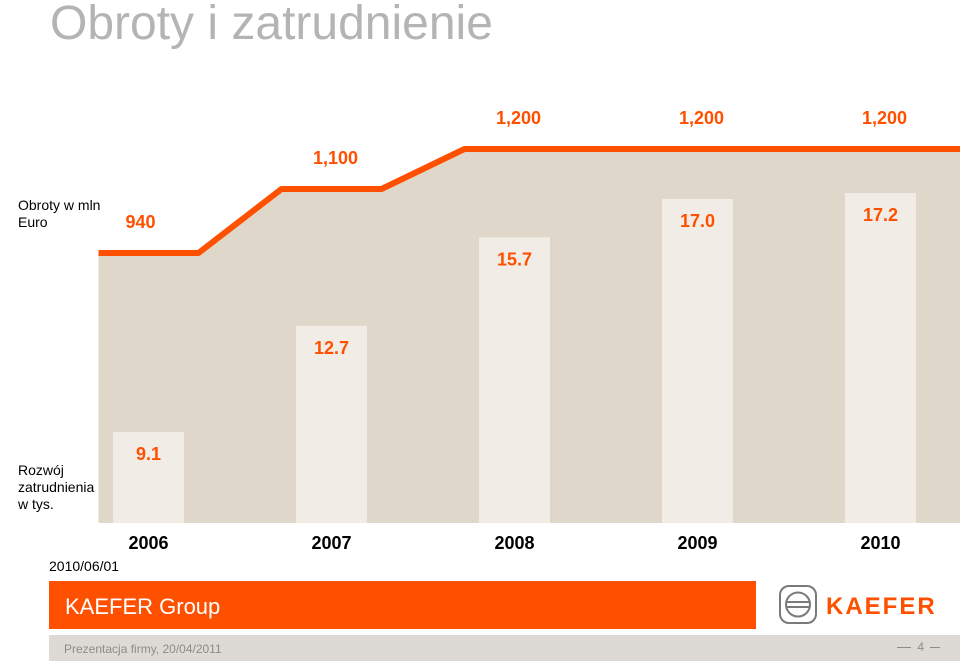  I want to click on revenue-series-label: Obroty w mln Euro, so click(59, 214).